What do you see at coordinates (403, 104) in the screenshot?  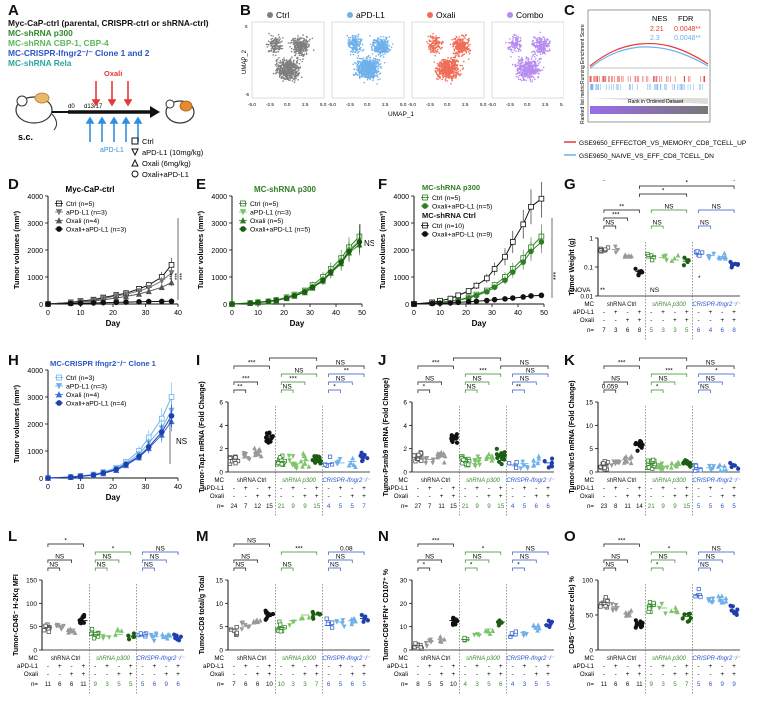 I see `umap-xtick: 5.0` at bounding box center [403, 104].